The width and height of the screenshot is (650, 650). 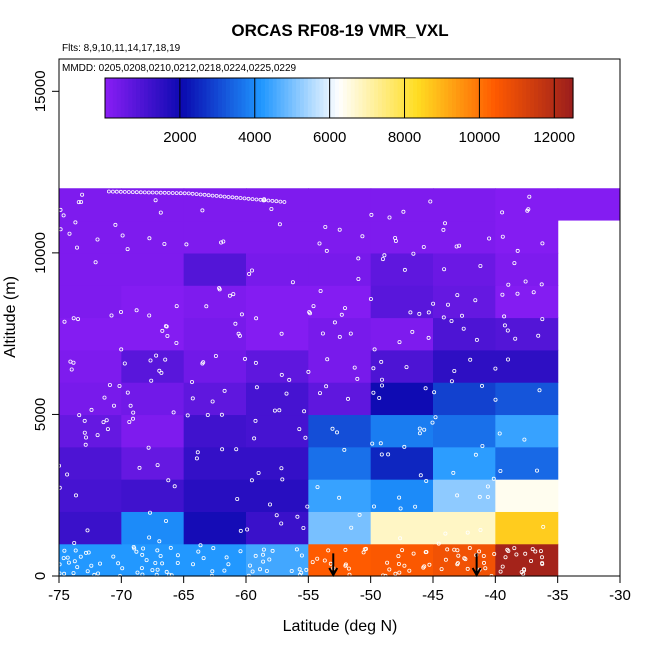 I want to click on colorbar-tick-label: 4000, so click(x=254, y=137).